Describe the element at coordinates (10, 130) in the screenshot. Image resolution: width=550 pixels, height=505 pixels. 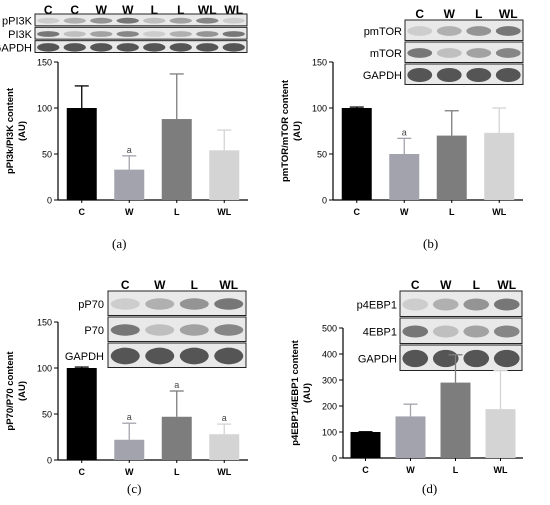
I see `y-axis-label-a: pPI3k/PI3K content` at that location.